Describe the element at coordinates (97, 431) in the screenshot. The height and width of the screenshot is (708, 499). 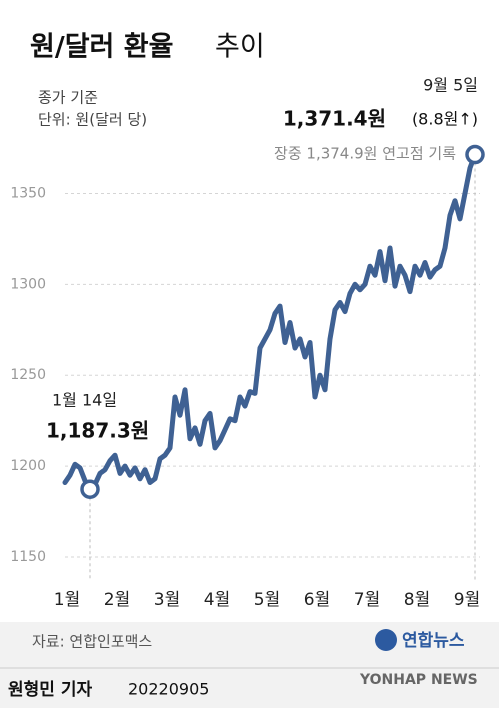
I see `annotation-value: 1,187.3원` at that location.